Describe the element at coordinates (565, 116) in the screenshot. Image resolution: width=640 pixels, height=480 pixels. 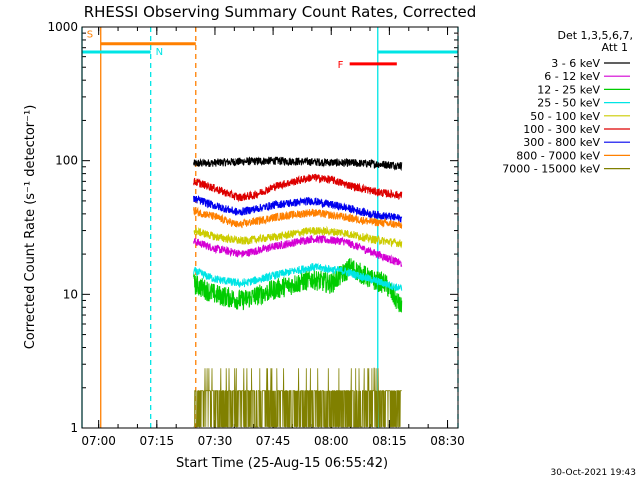
I see `legend-entry-label: 50 - 100 keV` at that location.